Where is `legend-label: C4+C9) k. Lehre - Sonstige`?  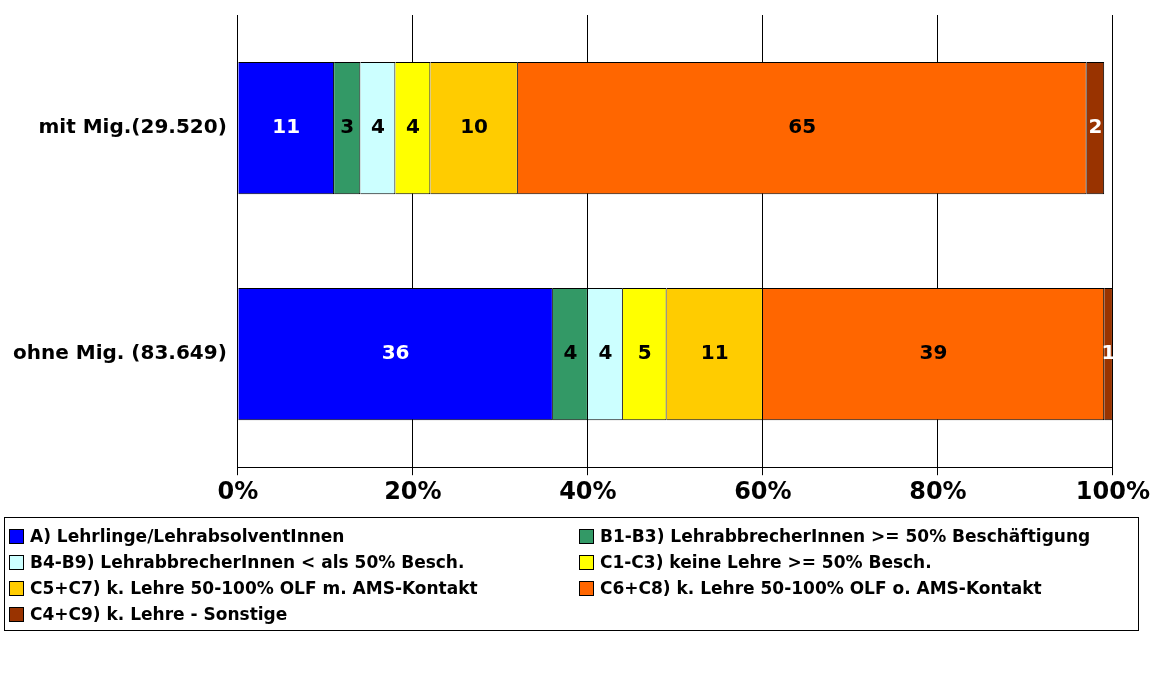 legend-label: C4+C9) k. Lehre - Sonstige is located at coordinates (159, 614).